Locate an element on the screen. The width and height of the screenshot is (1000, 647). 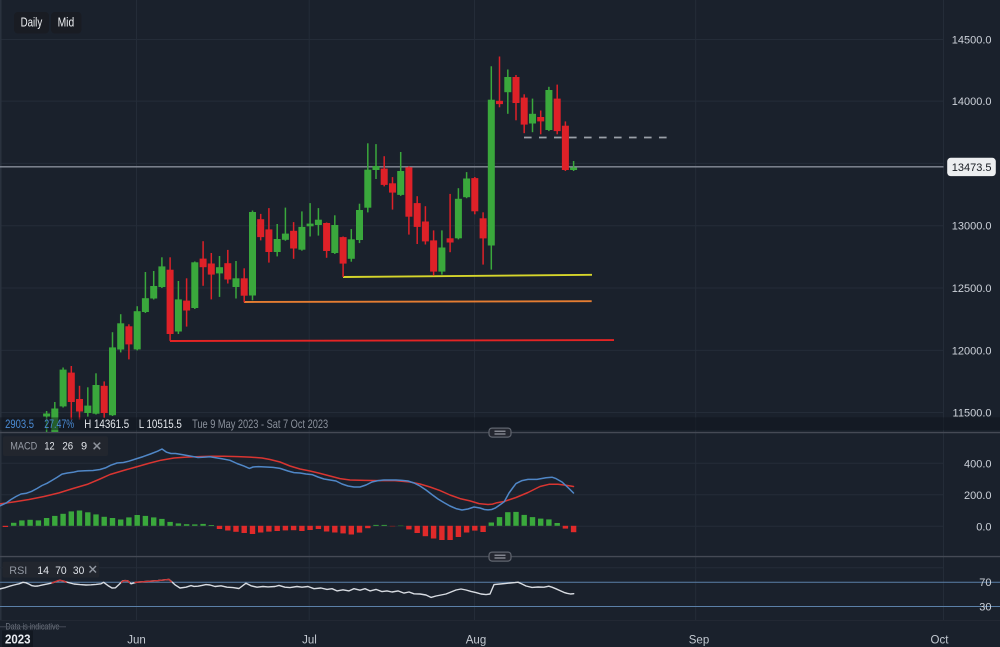
svg-text: 13473.5 is located at coordinates (972, 168).